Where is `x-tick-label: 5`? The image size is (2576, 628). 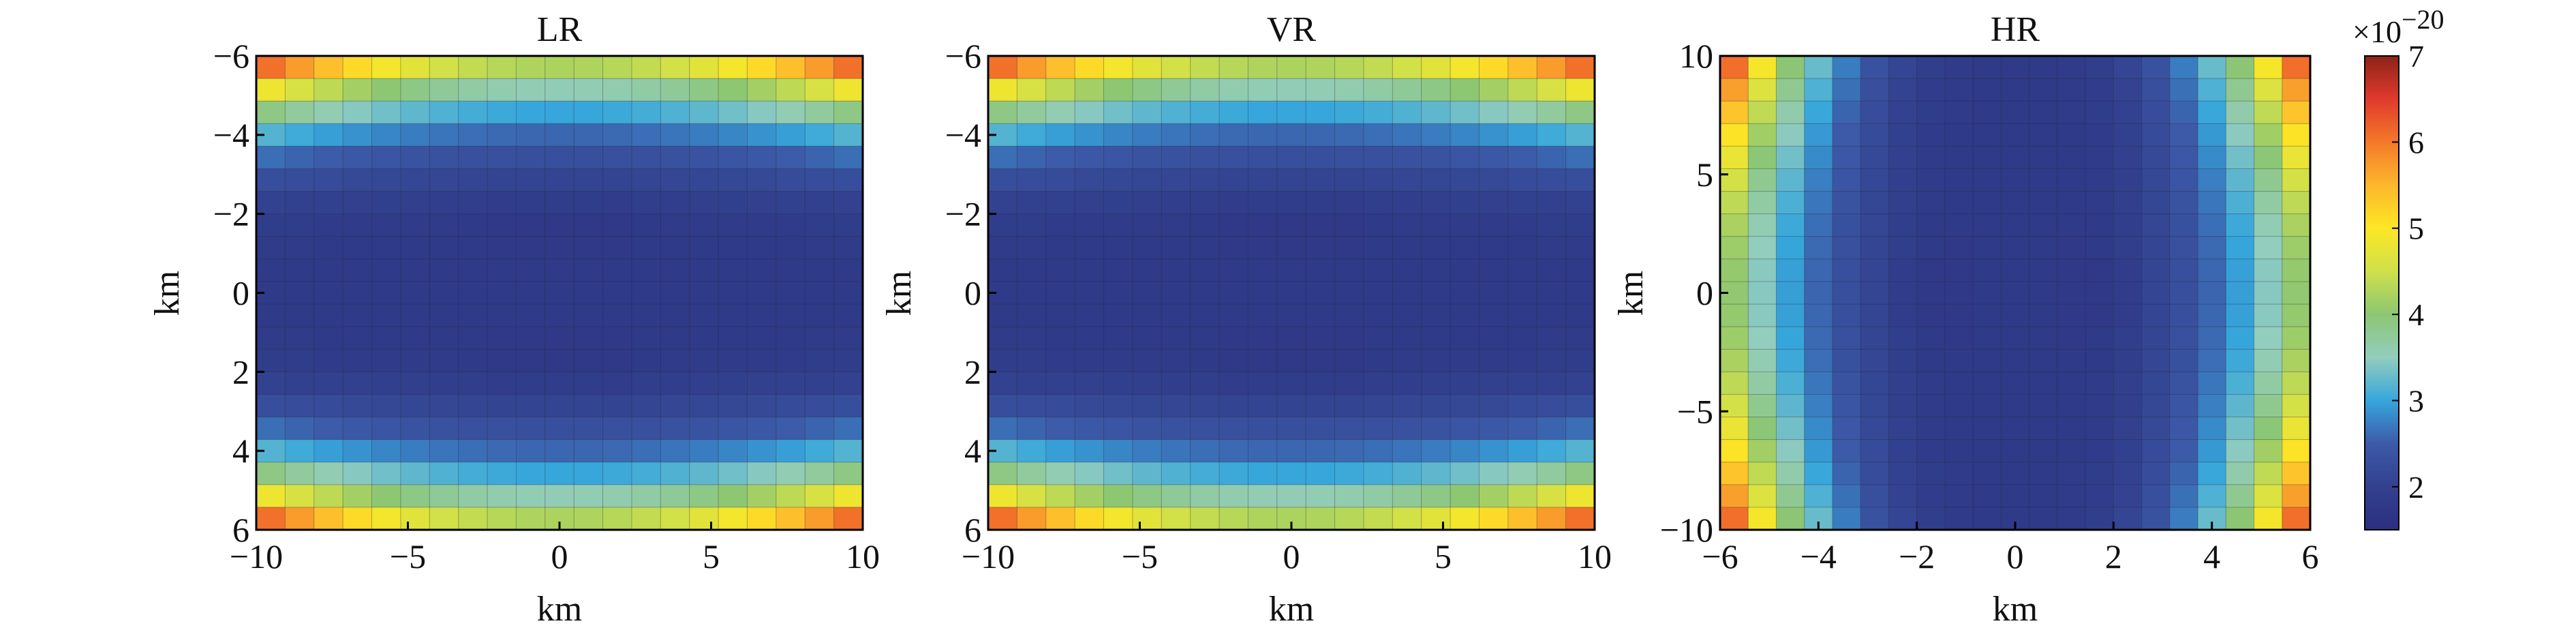 x-tick-label: 5 is located at coordinates (1443, 556).